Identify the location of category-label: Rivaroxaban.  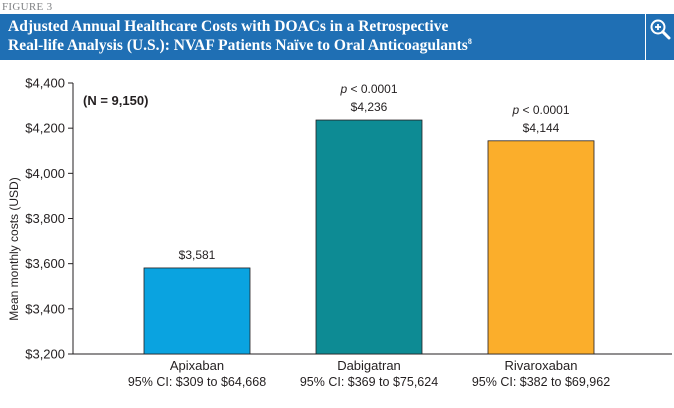
(541, 365).